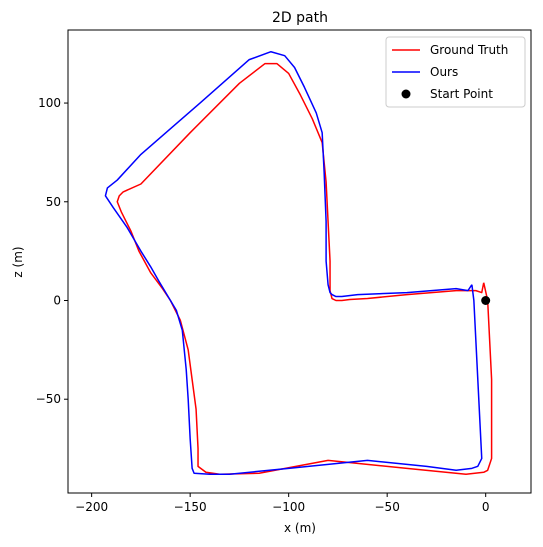  What do you see at coordinates (486, 507) in the screenshot?
I see `x-tick-label: 0` at bounding box center [486, 507].